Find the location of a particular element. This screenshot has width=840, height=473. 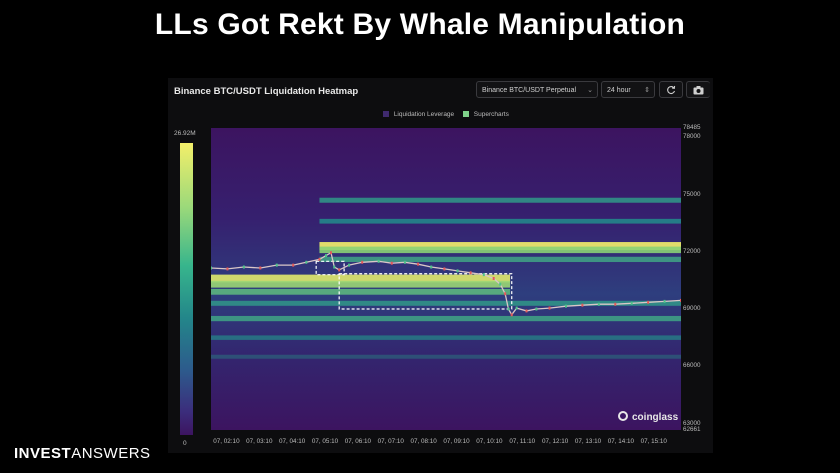

legend-item-leverage: Liquidation Leverage is located at coordinates (419, 114).